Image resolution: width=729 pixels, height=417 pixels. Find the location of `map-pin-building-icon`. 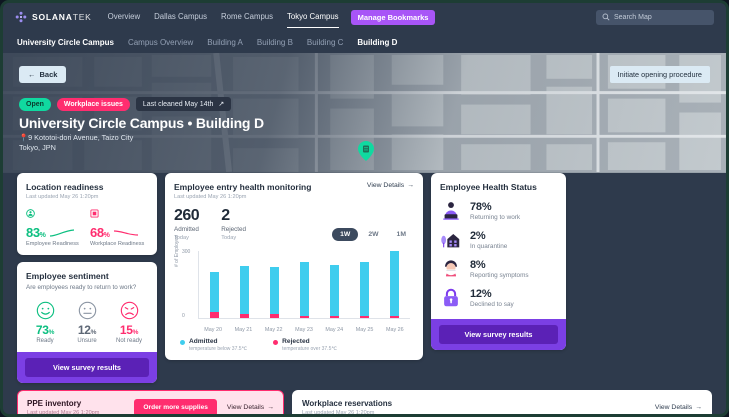

map-pin-building-icon is located at coordinates (366, 151).